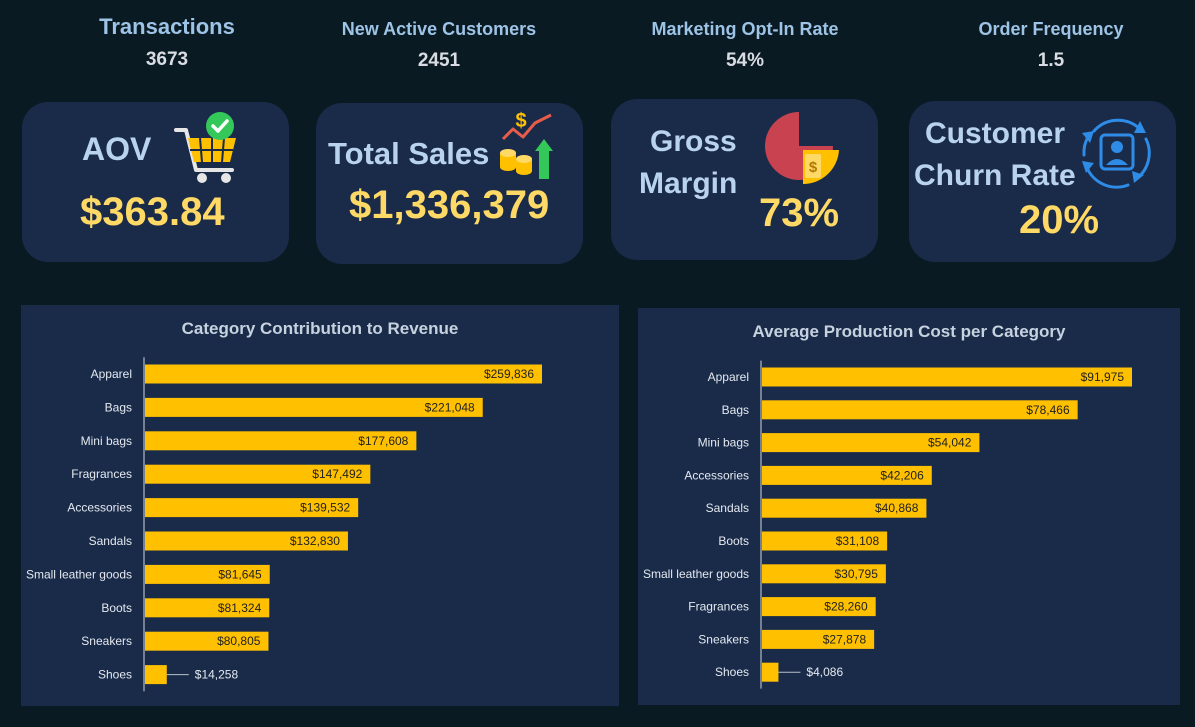  Describe the element at coordinates (744, 179) in the screenshot. I see `gross-margin-card: Gross Margin $ 73%` at that location.